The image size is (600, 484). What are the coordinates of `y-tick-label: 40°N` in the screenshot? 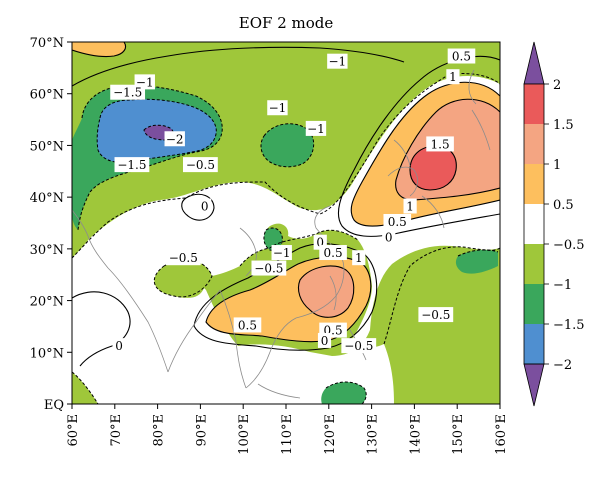 It's located at (47, 198).